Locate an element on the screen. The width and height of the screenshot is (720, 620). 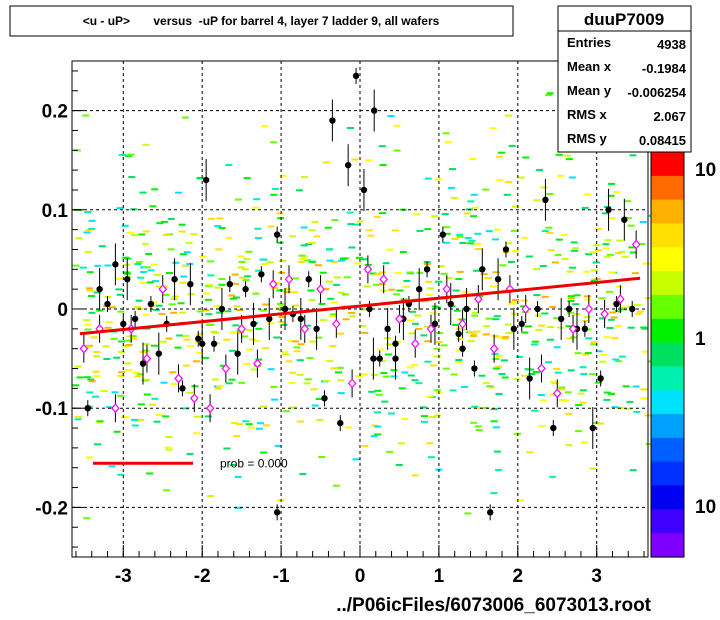
stats-row-value: 2.067 is located at coordinates (669, 116).